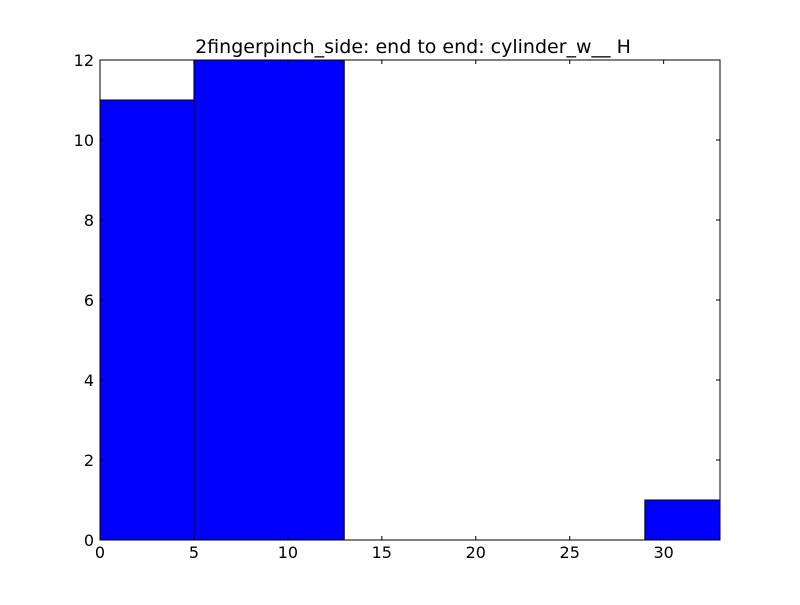 The image size is (800, 605). Describe the element at coordinates (89, 300) in the screenshot. I see `y-tick-label: 6` at that location.